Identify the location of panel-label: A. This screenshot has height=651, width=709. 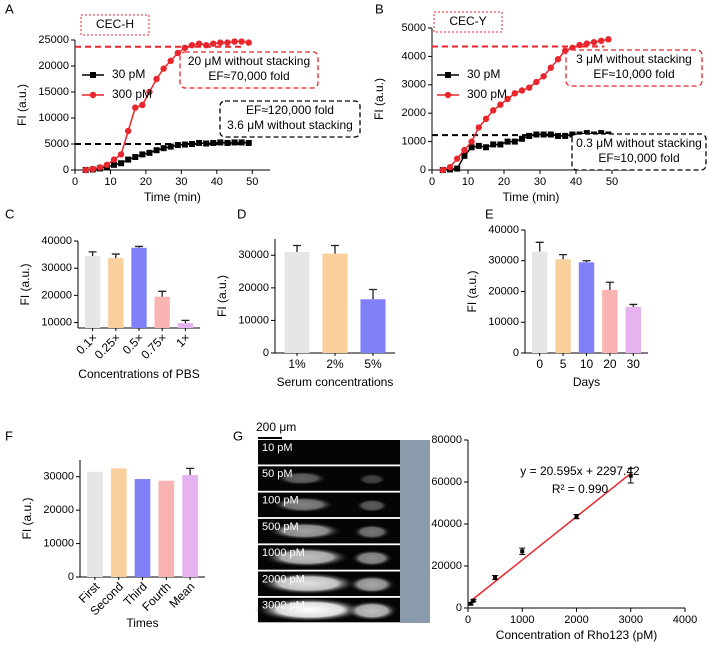
(9, 8).